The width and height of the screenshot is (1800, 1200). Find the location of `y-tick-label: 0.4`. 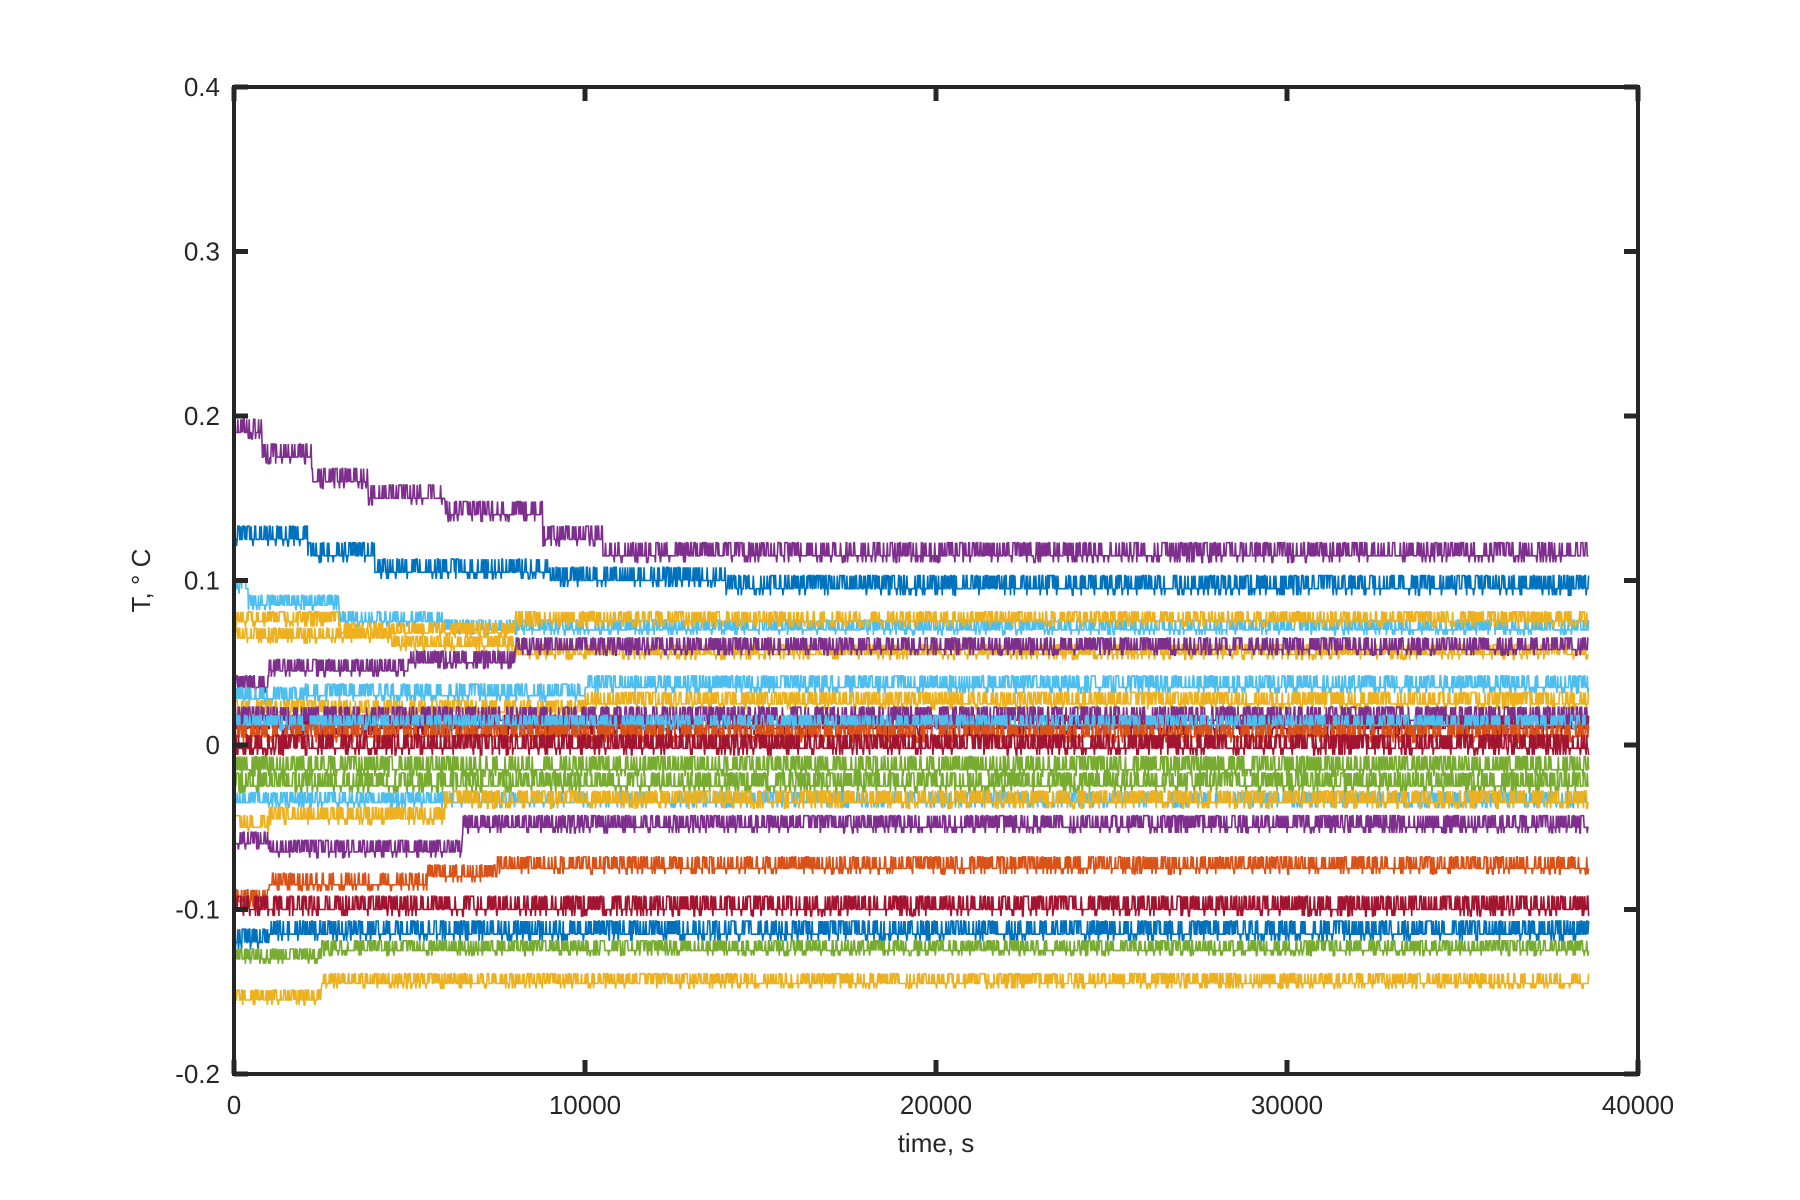

y-tick-label: 0.4 is located at coordinates (202, 87).